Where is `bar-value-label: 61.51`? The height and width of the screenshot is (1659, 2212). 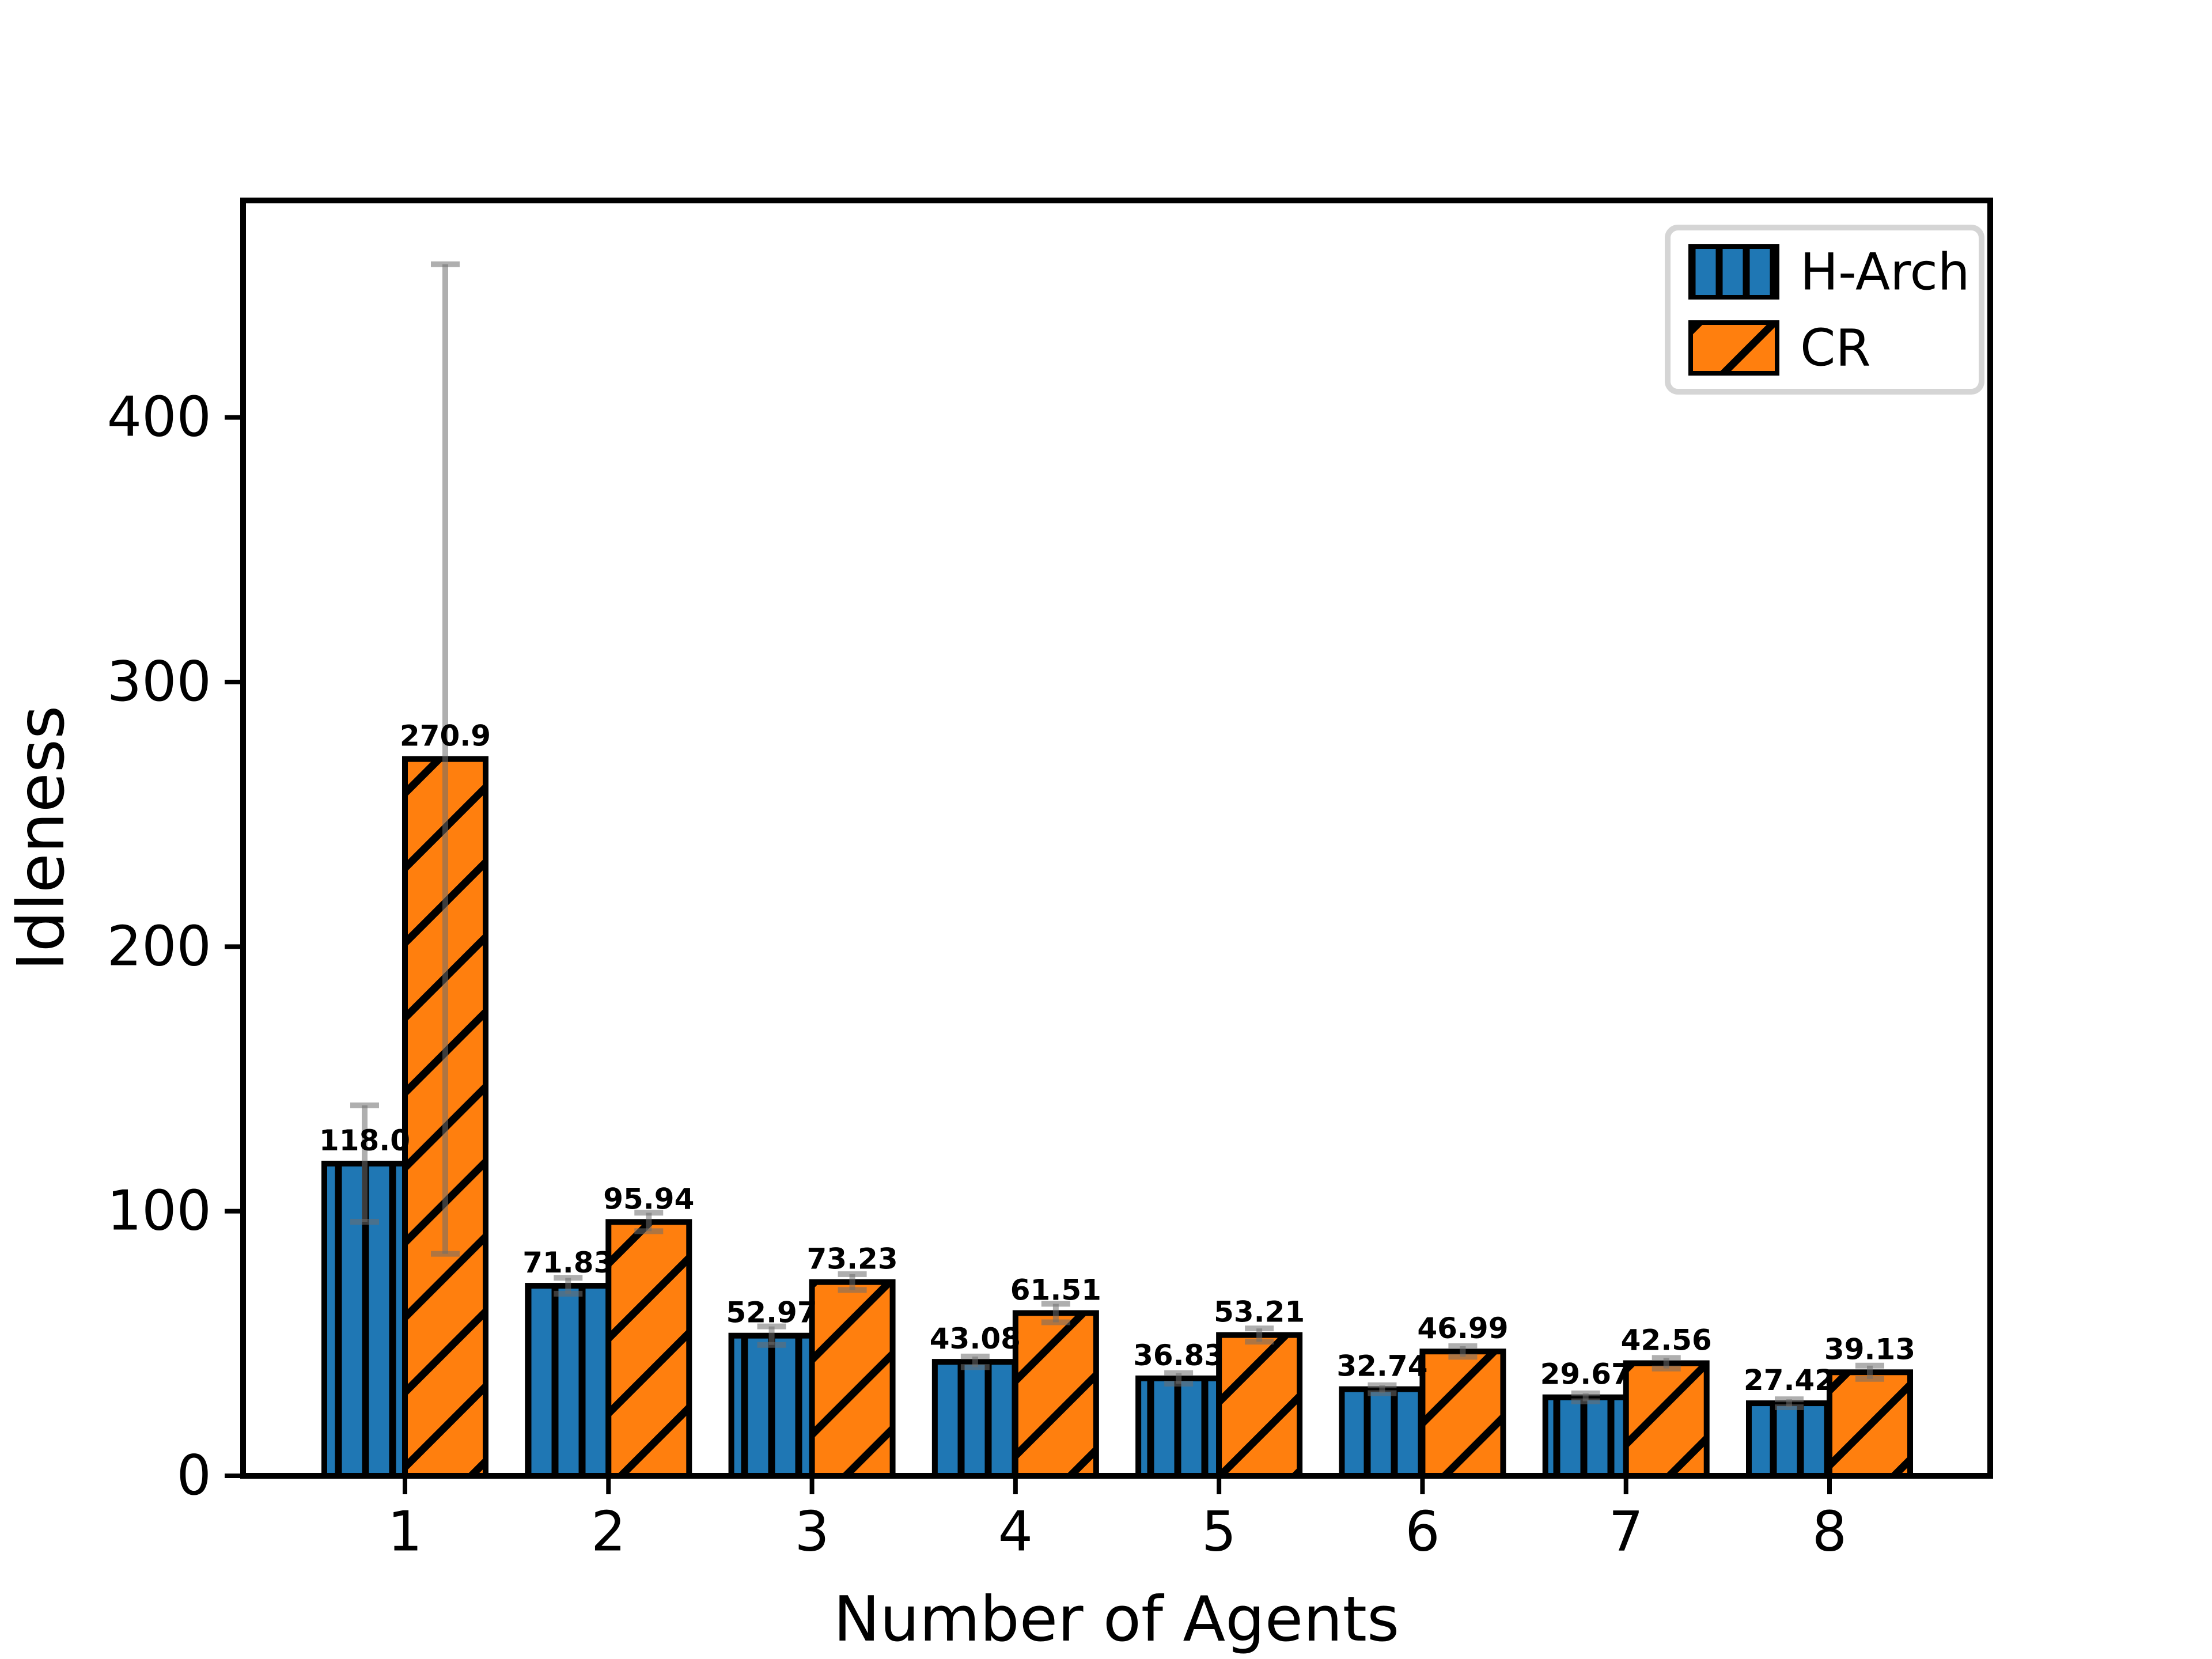
bar-value-label: 61.51 is located at coordinates (1055, 1289).